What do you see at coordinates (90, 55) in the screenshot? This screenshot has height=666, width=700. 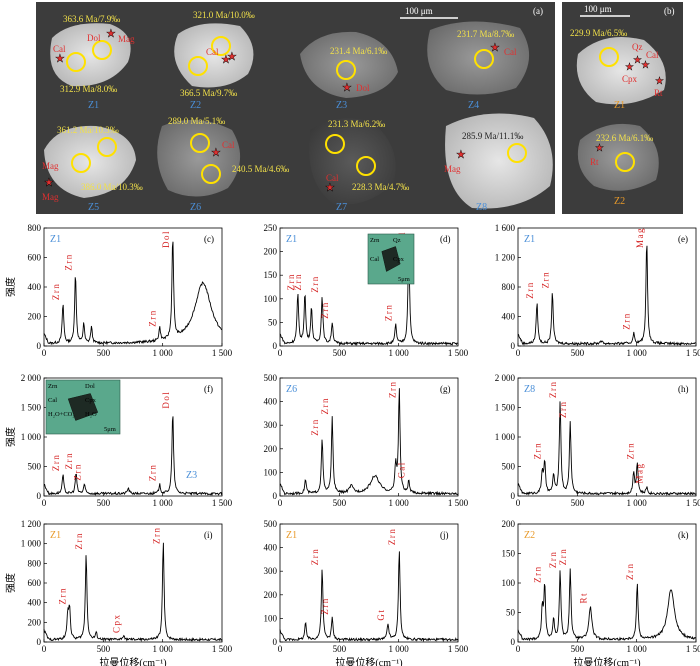 I see `zircon-grain-z1` at bounding box center [90, 55].